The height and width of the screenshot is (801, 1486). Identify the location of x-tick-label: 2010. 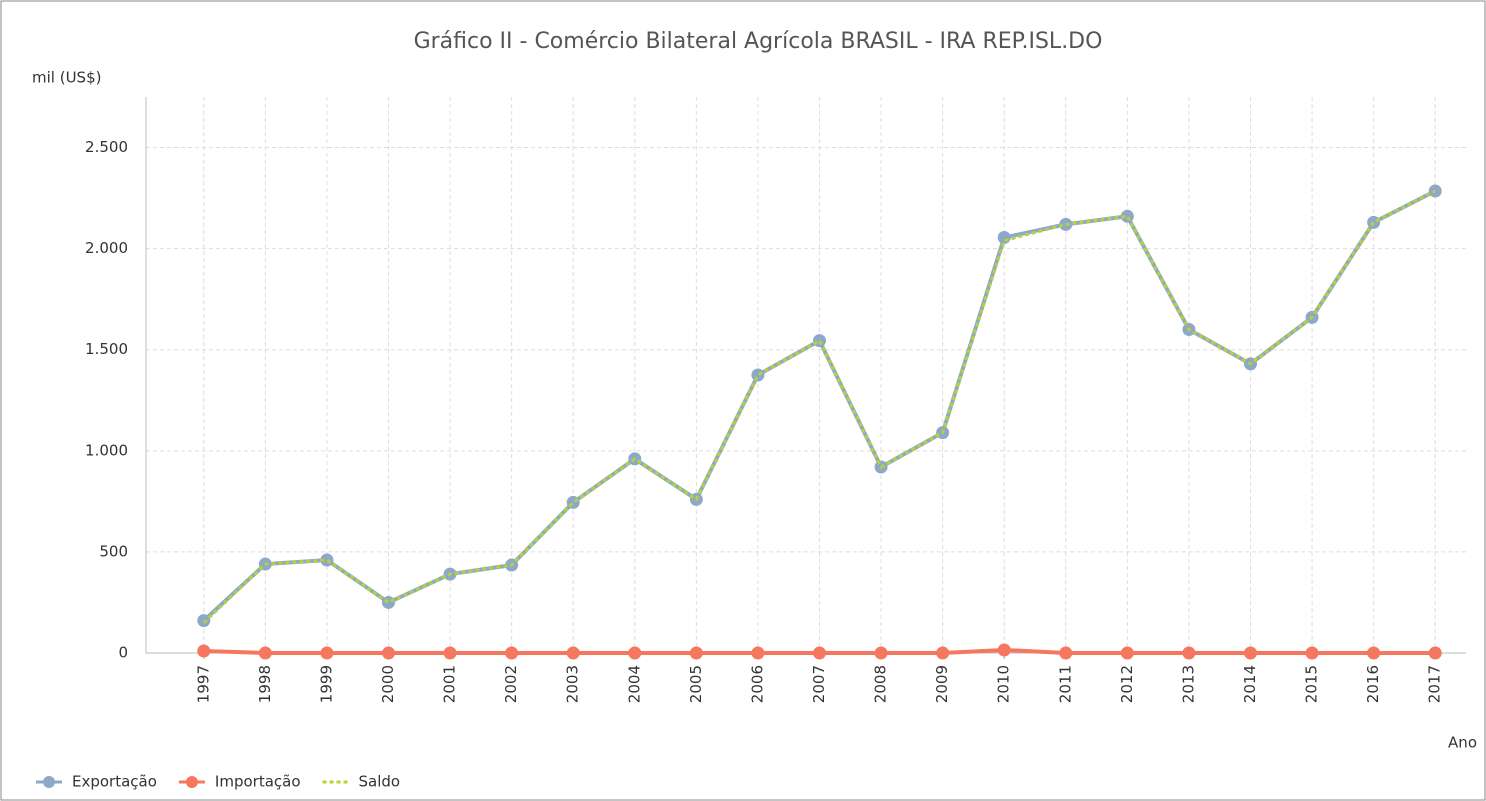
(1004, 684).